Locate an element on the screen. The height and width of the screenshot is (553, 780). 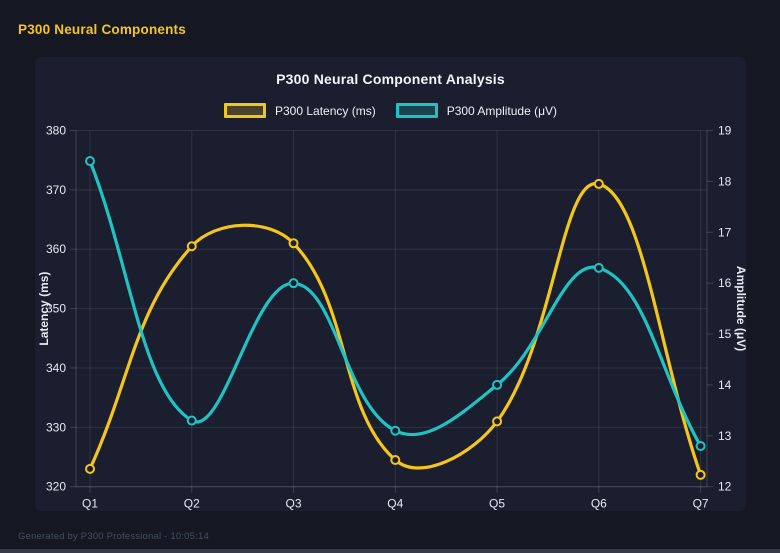
y-axis-right-title: Amplitude (μV) is located at coordinates (740, 308).